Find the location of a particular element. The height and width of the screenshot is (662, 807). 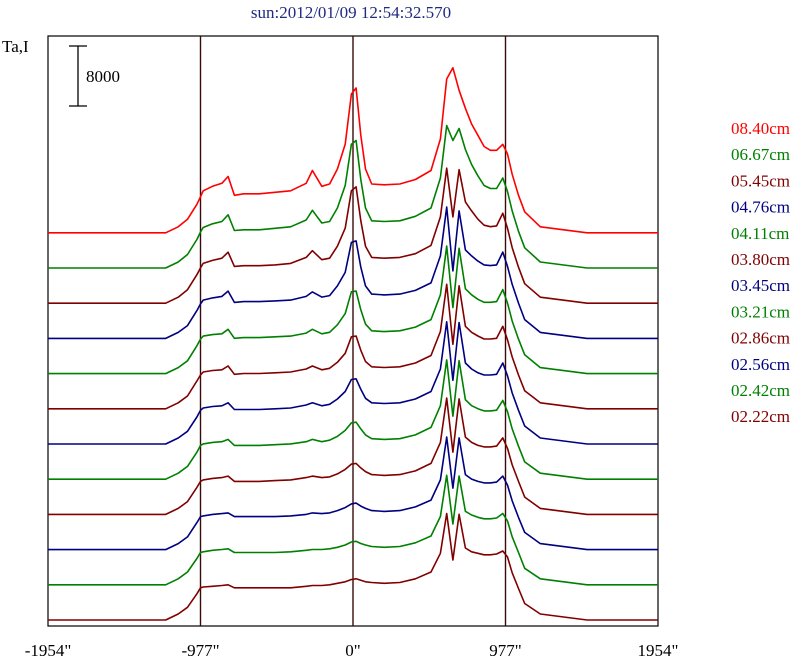

y-axis-label: Ta,I is located at coordinates (15, 46).